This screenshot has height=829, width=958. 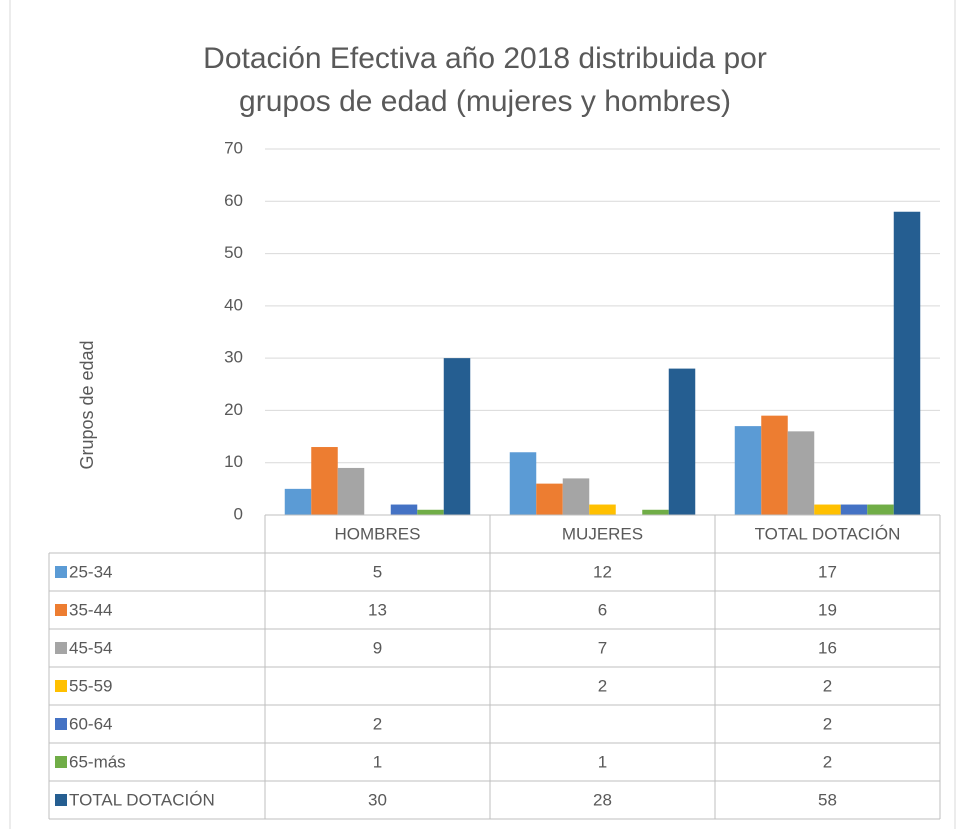 What do you see at coordinates (142, 799) in the screenshot?
I see `legend-label: TOTAL DOTACIÓN` at bounding box center [142, 799].